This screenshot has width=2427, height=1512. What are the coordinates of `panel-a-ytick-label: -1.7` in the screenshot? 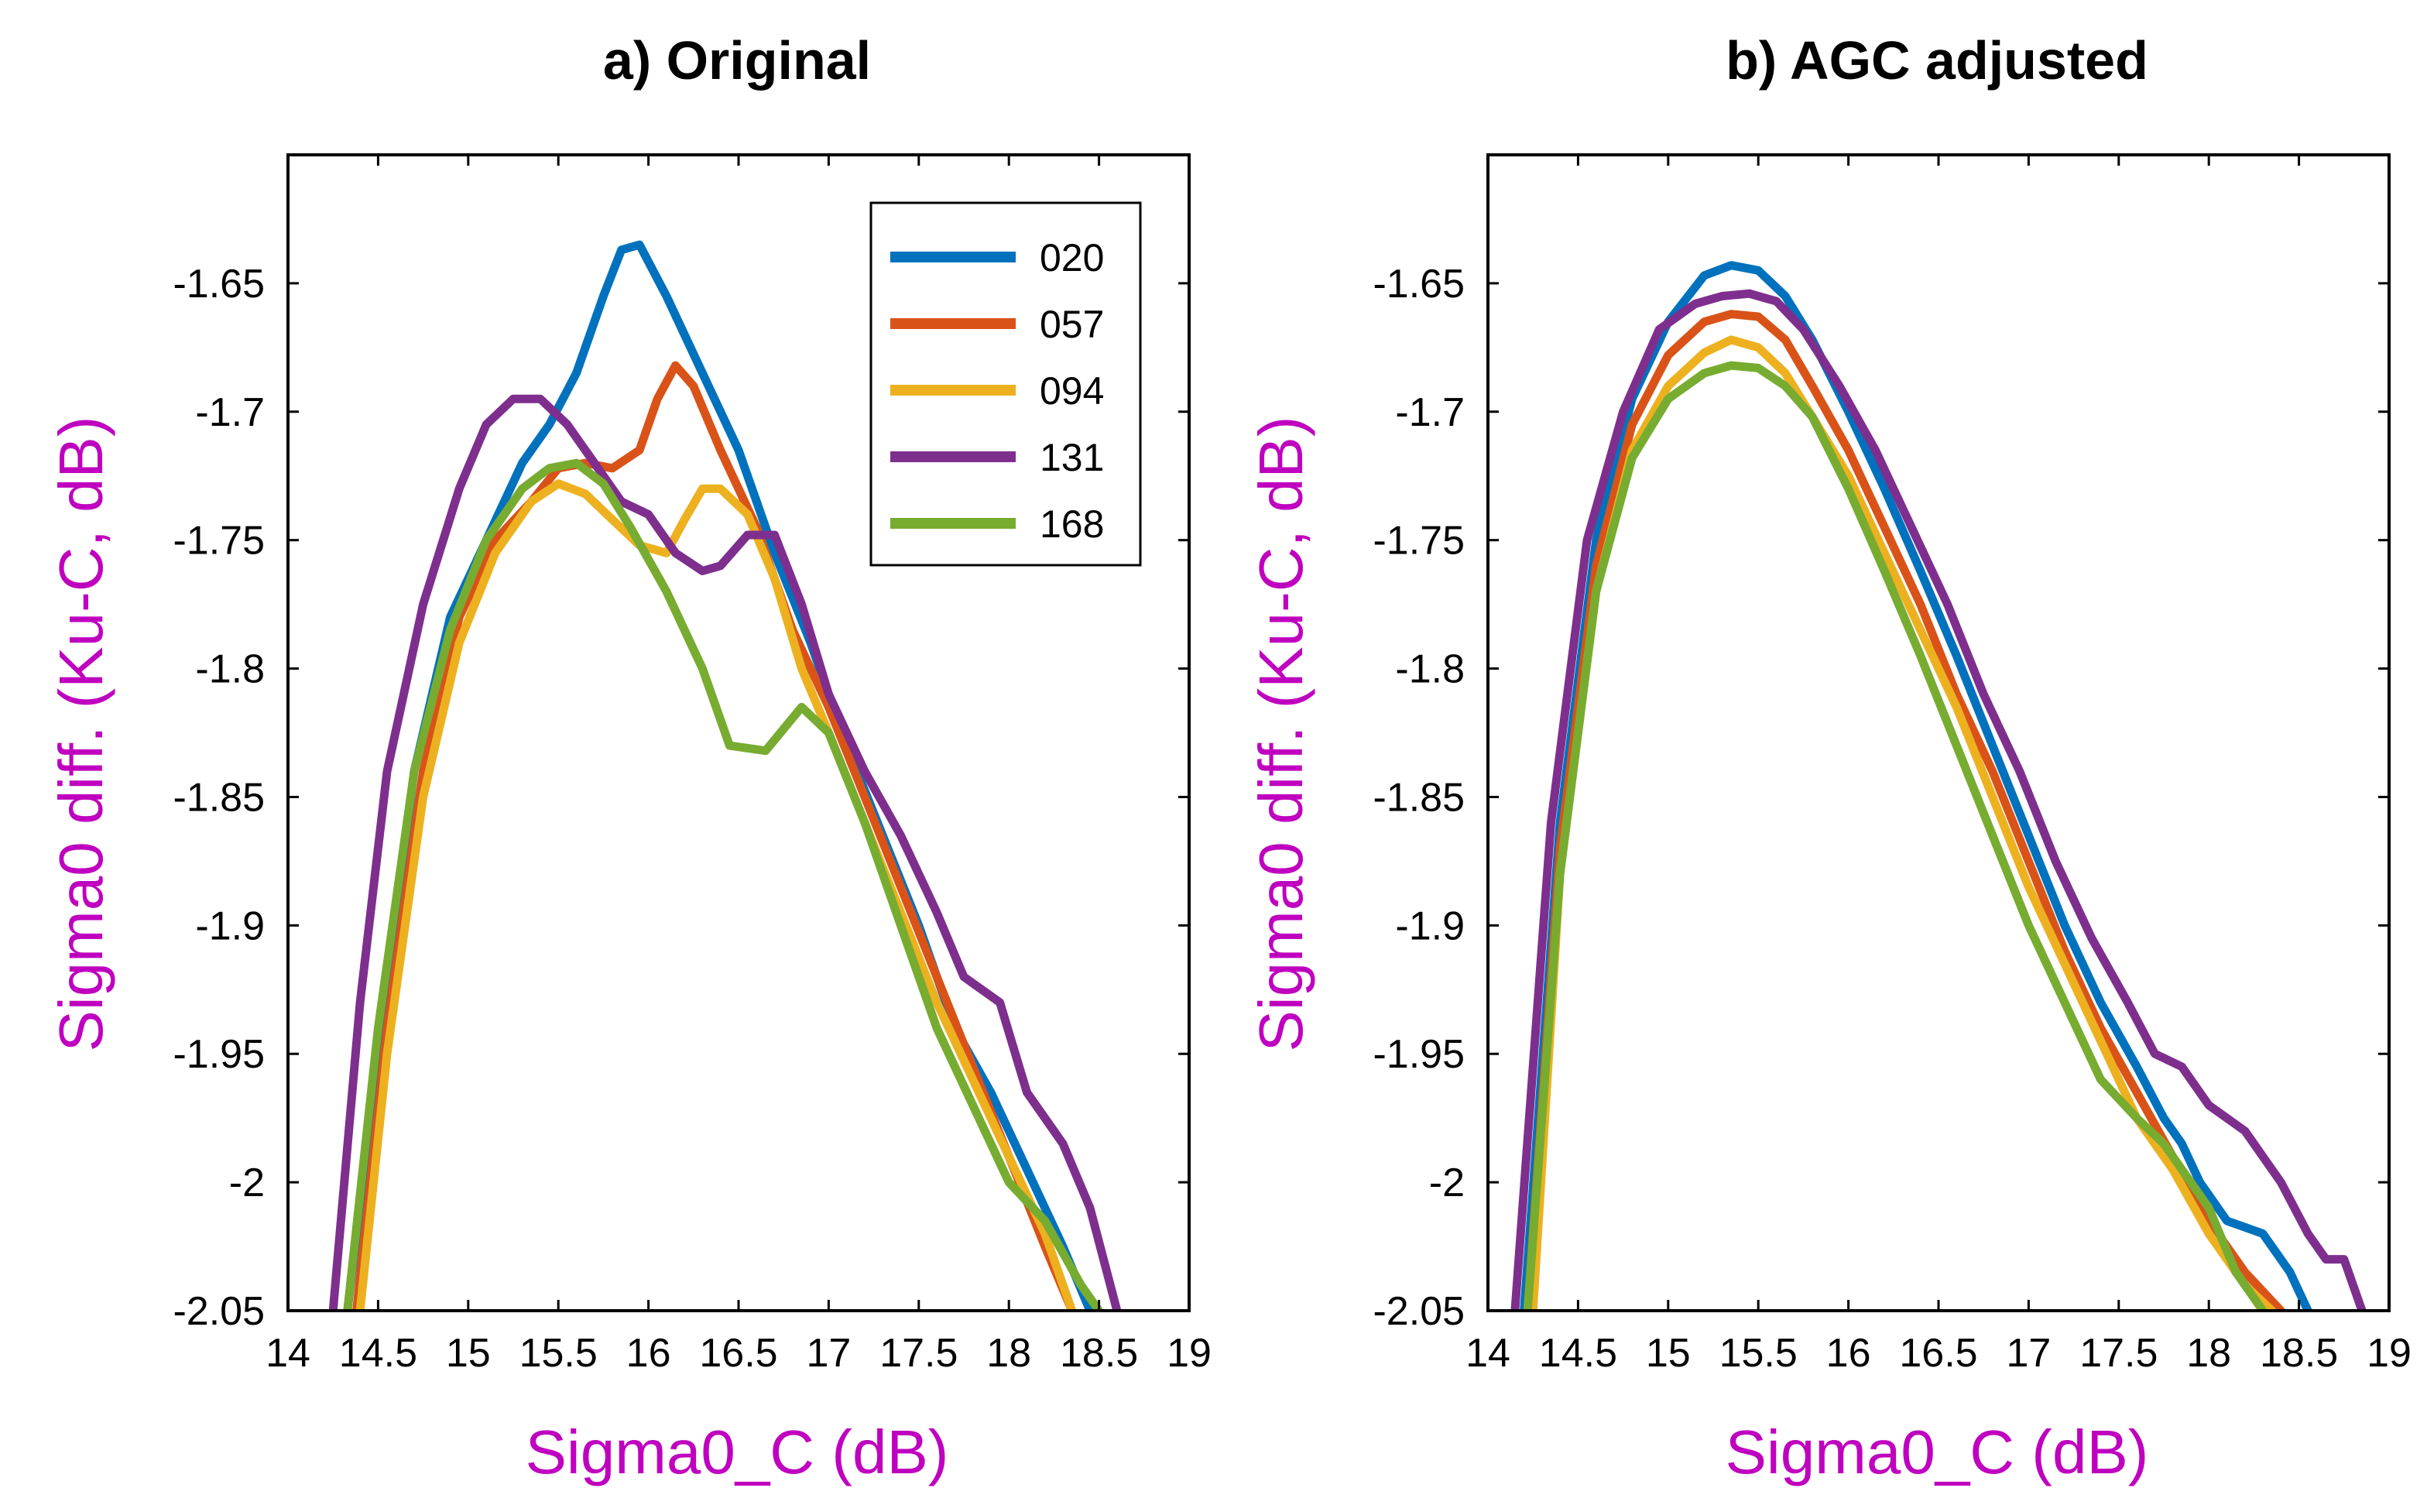 It's located at (230, 412).